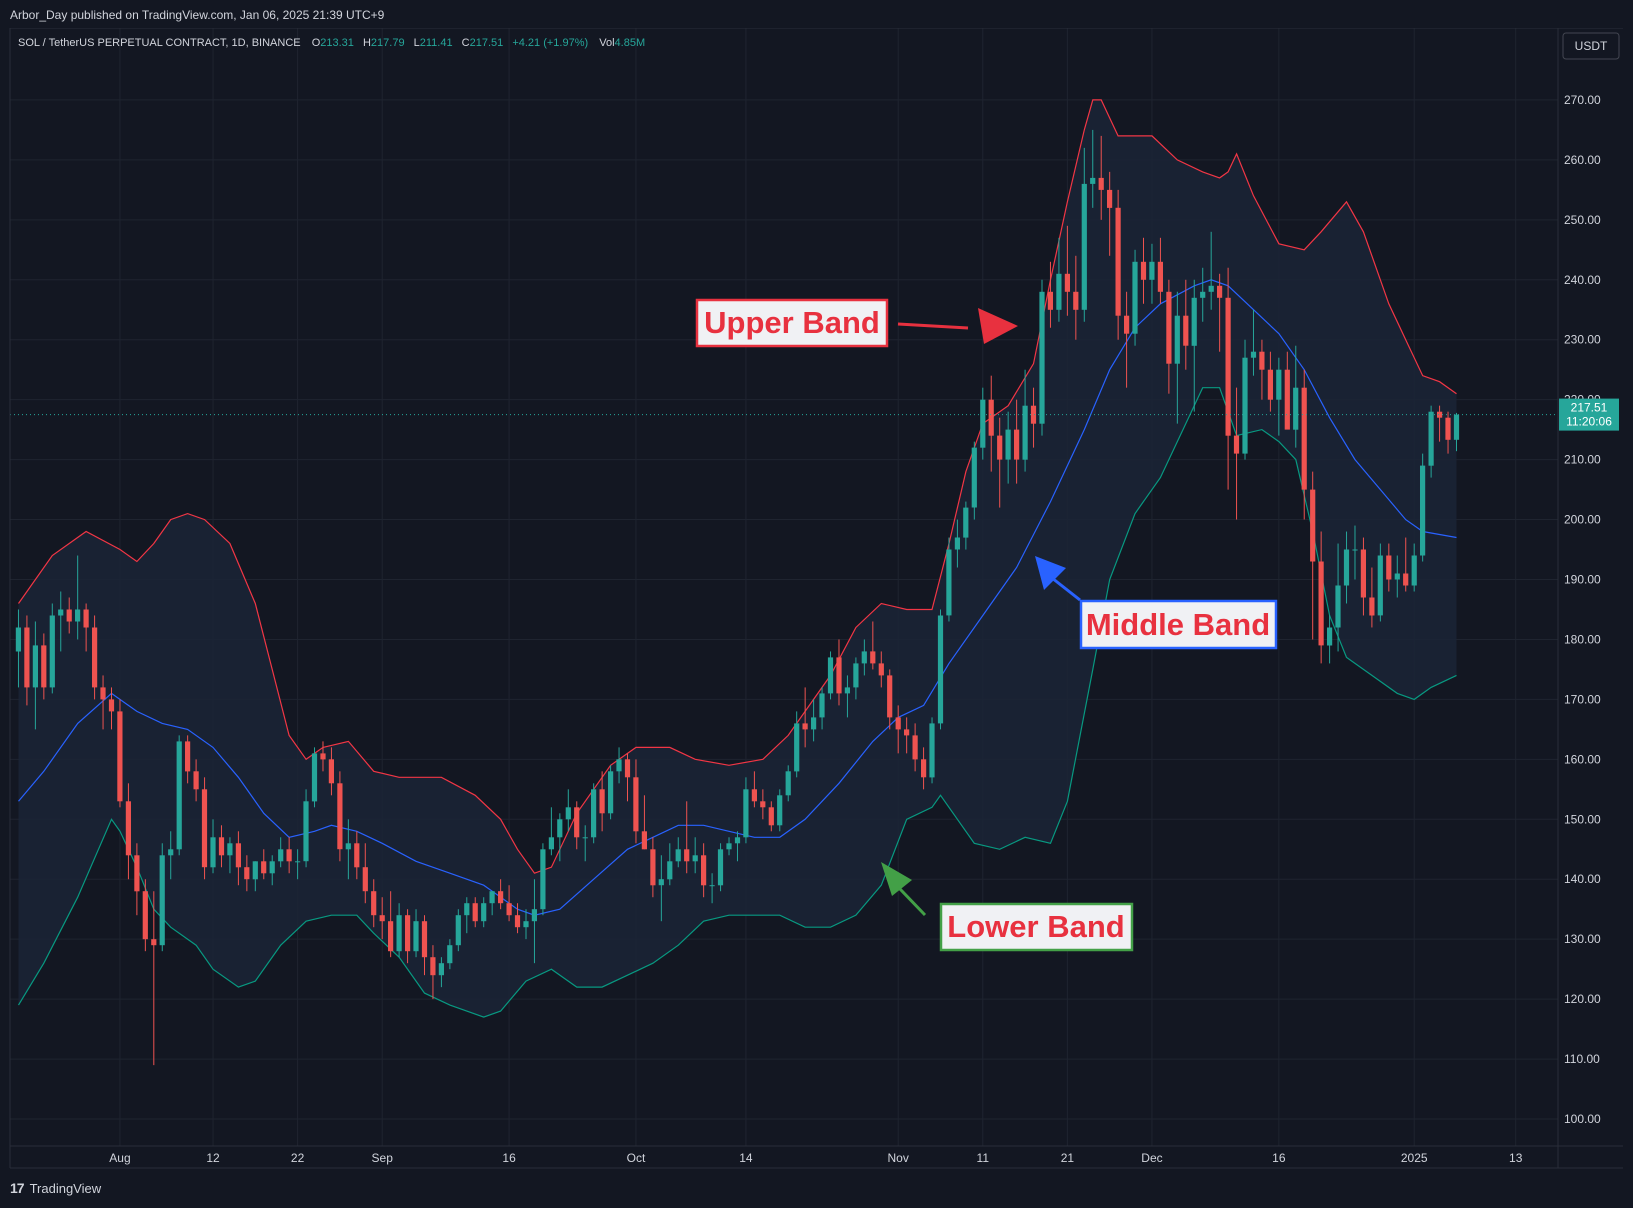 This screenshot has height=1208, width=1633. Describe the element at coordinates (213, 1158) in the screenshot. I see `time-tick-label: 12` at that location.